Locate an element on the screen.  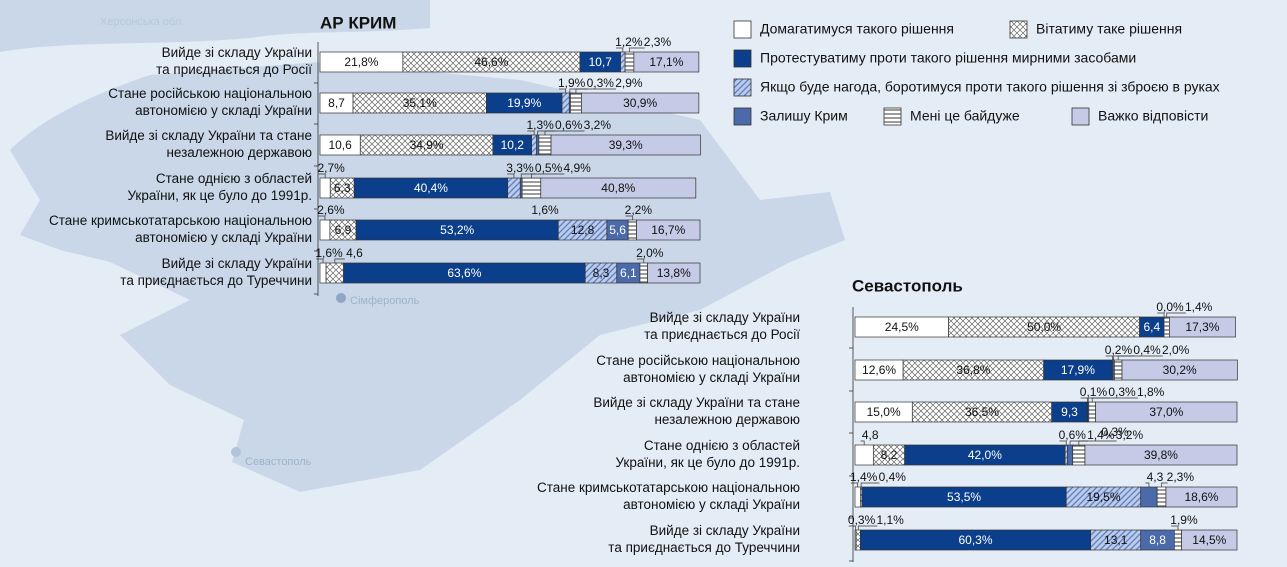
value-label: 0,4% is located at coordinates (893, 477).